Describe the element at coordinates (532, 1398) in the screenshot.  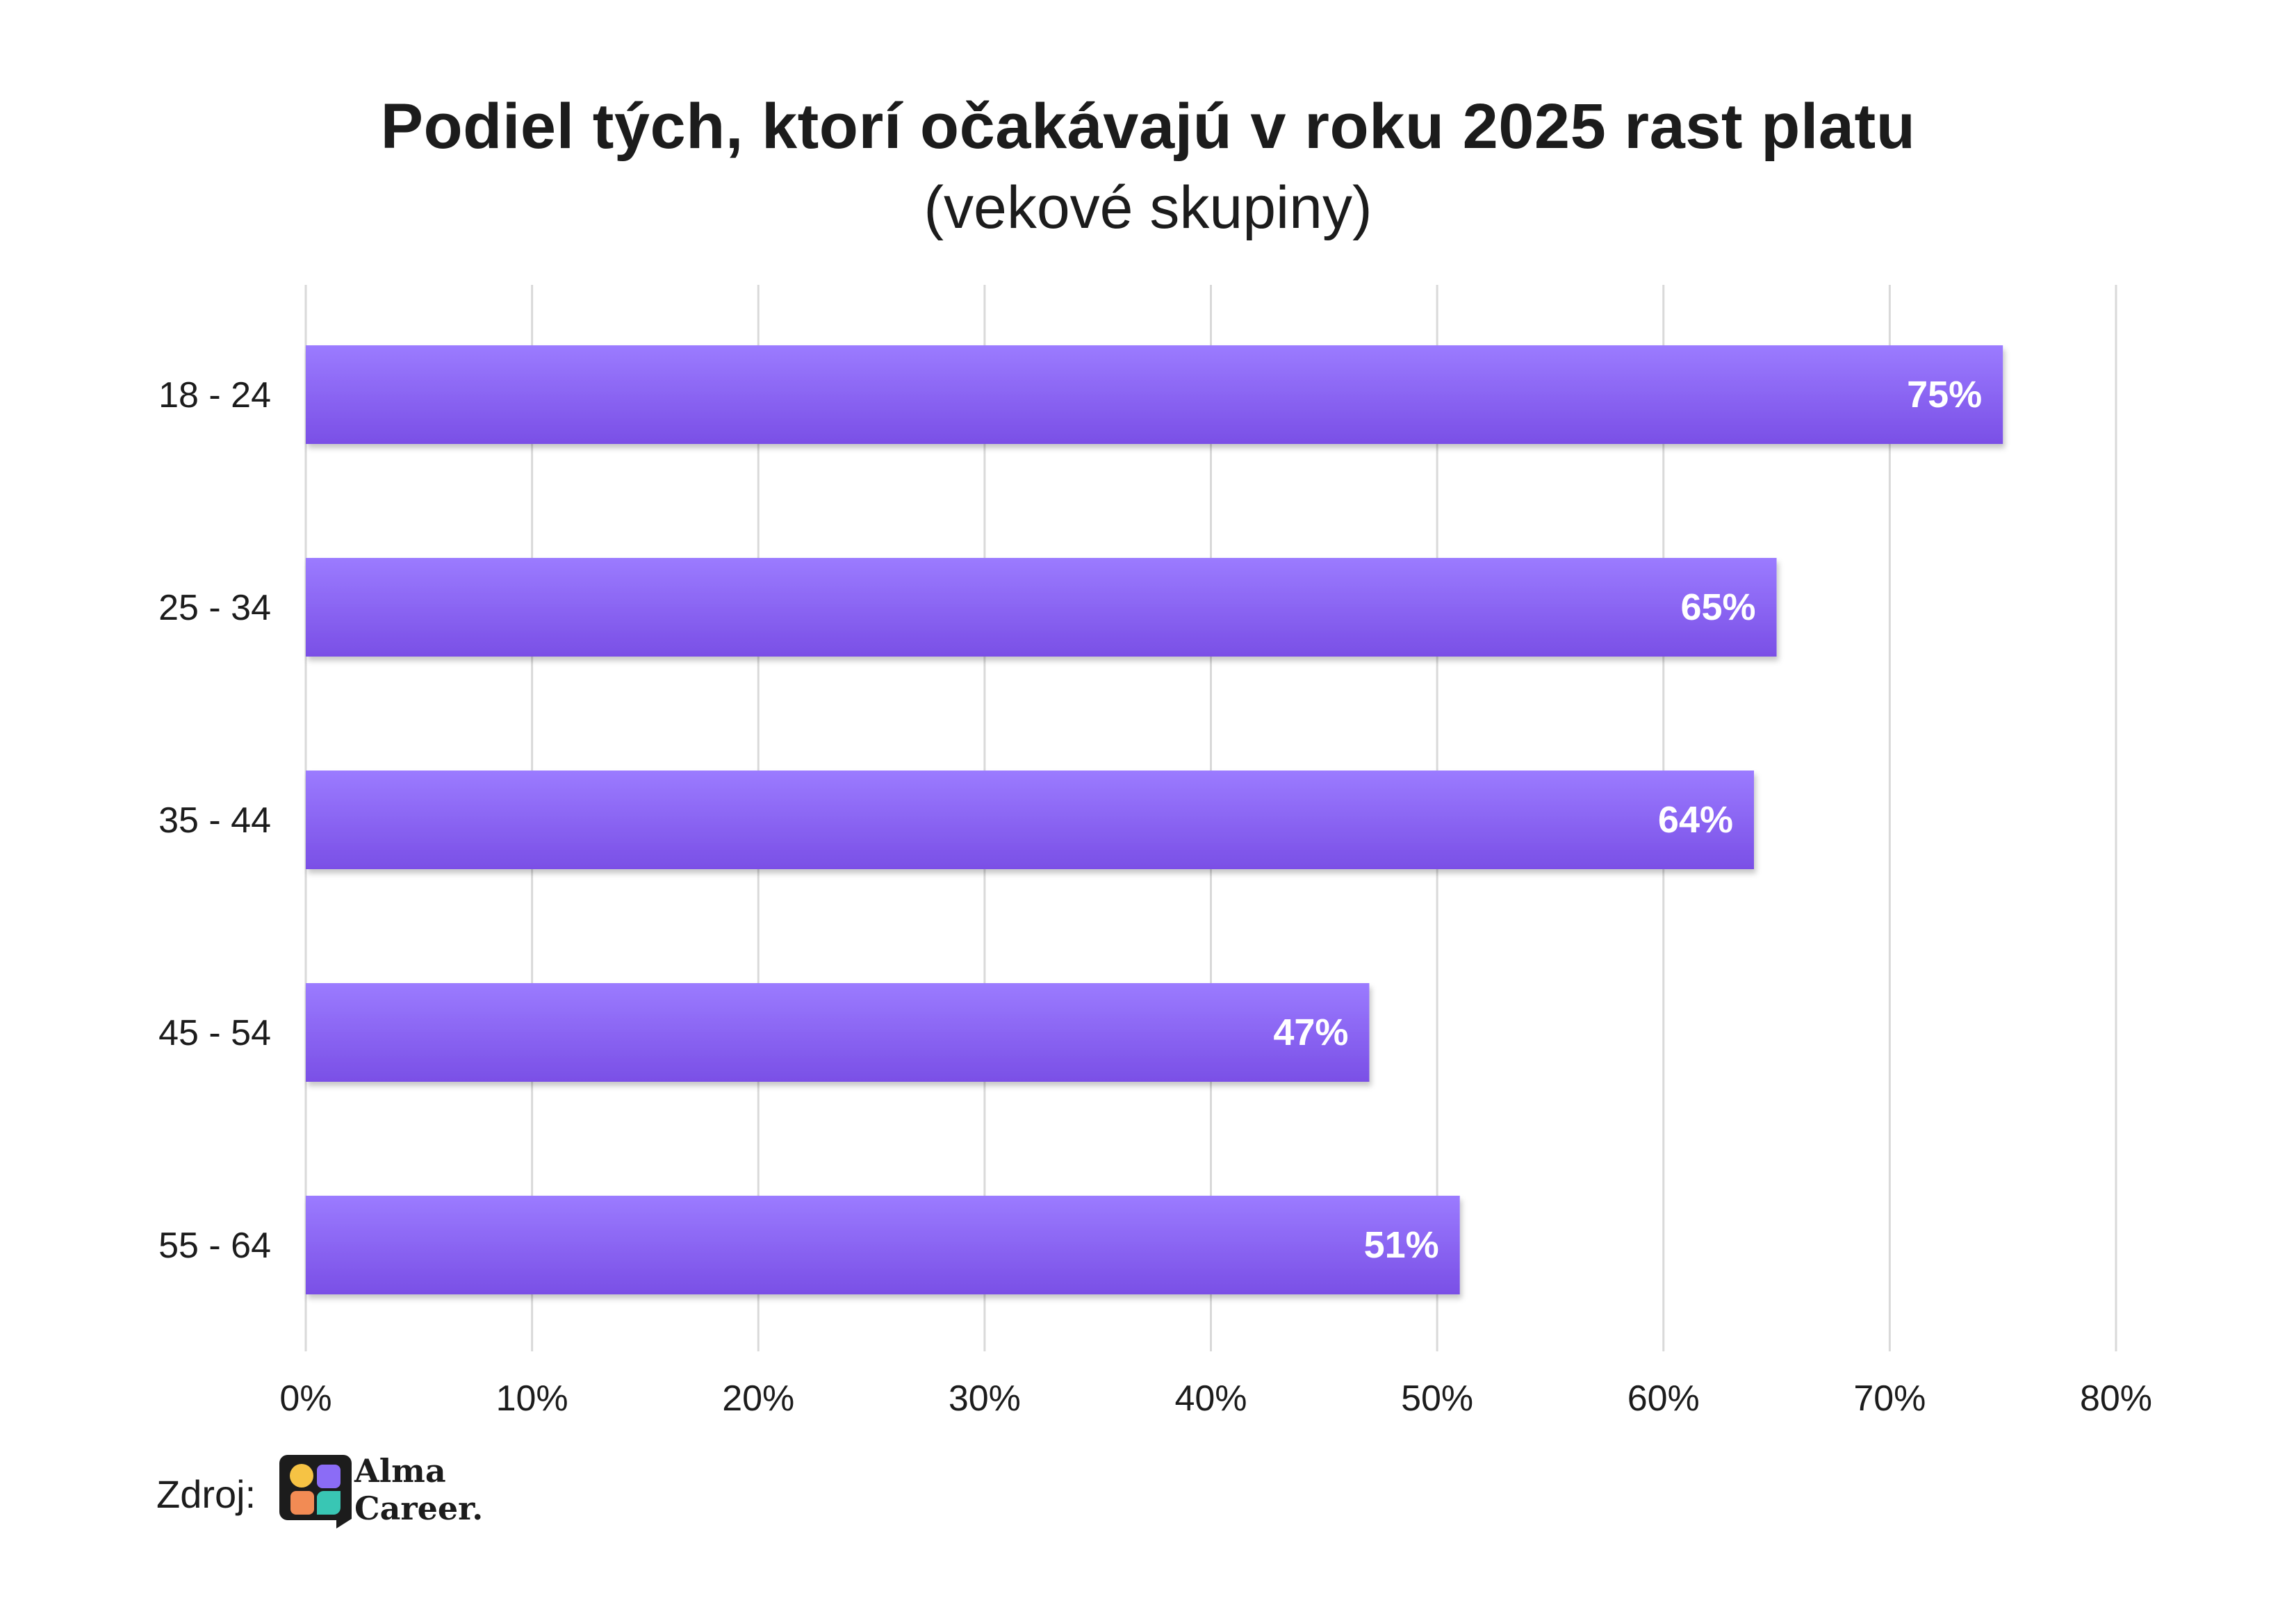
I see `x-tick-label: 10%` at that location.